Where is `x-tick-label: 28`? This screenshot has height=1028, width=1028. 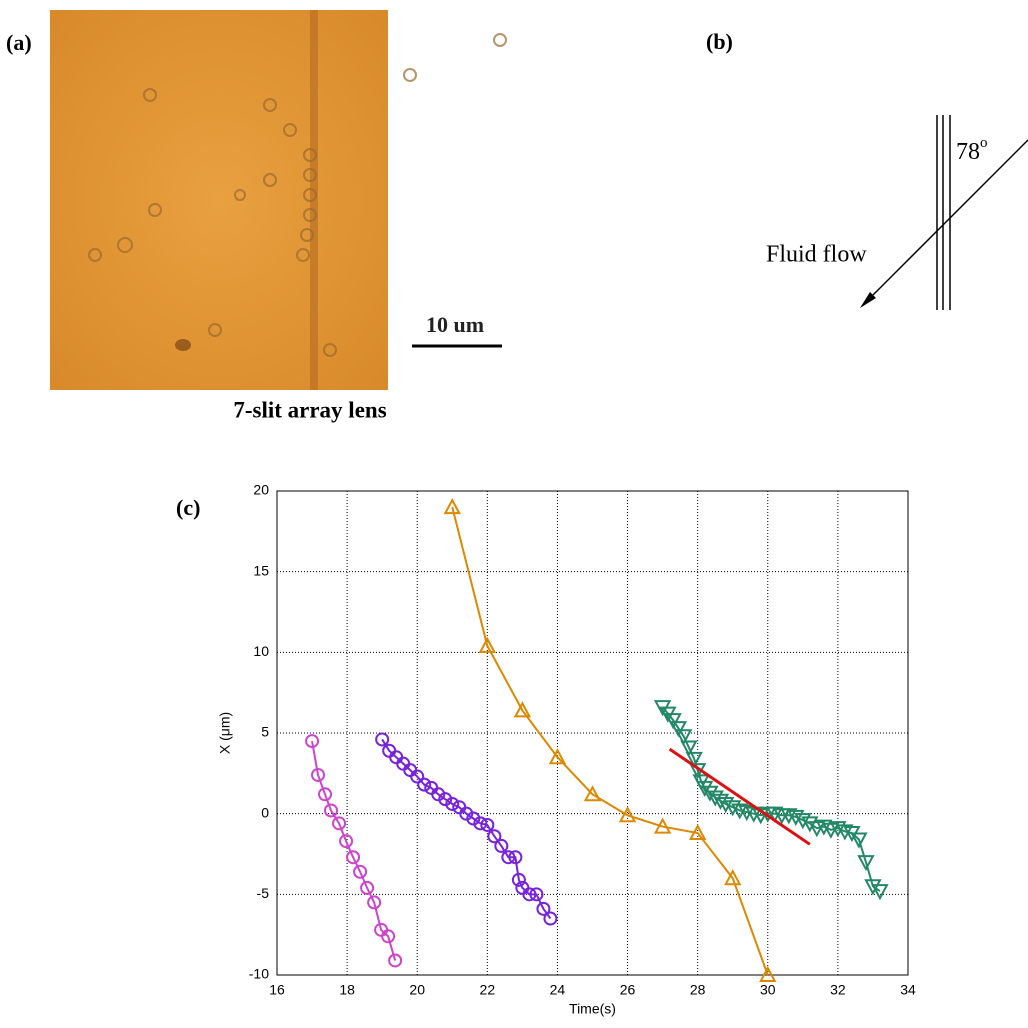
x-tick-label: 28 is located at coordinates (698, 990).